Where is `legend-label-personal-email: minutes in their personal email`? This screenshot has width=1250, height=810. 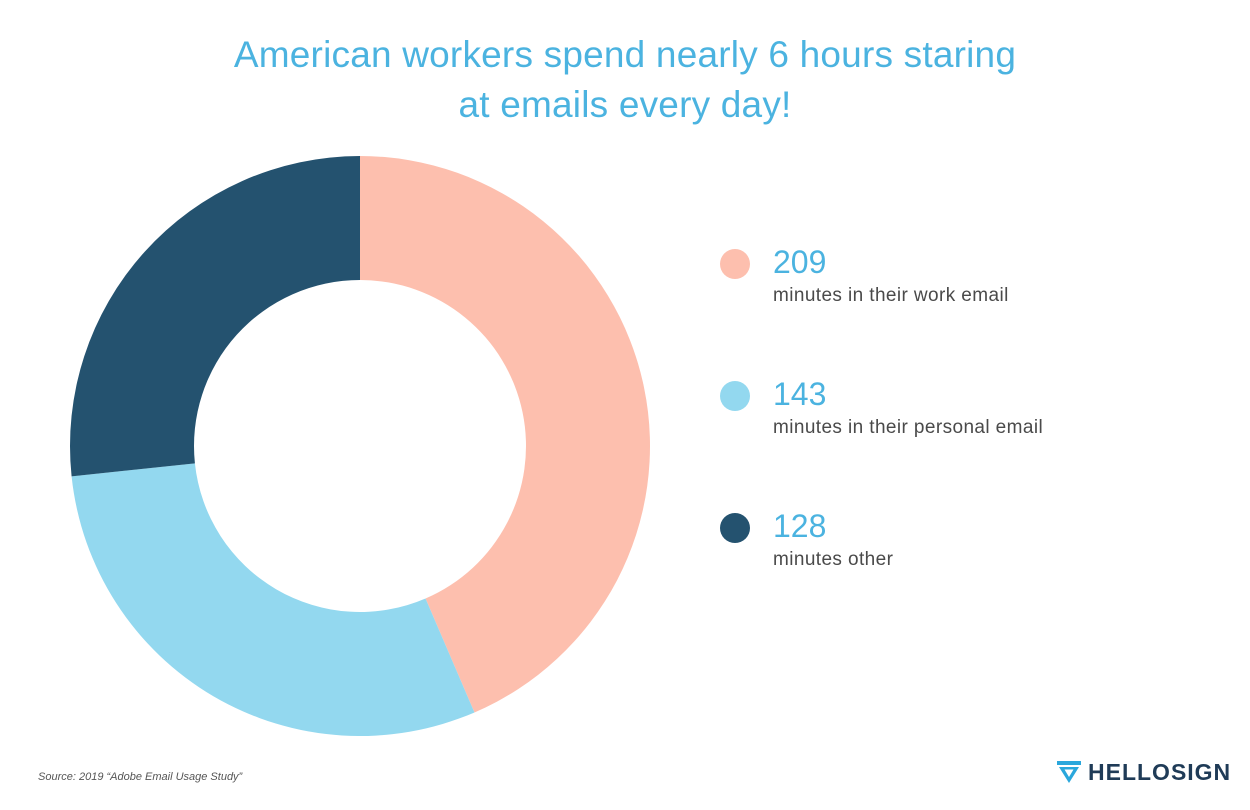 legend-label-personal-email: minutes in their personal email is located at coordinates (908, 427).